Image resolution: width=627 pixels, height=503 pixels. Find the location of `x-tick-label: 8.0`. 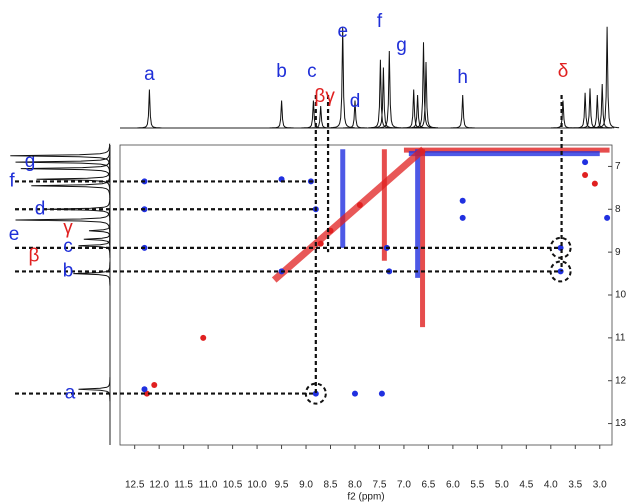

x-tick-label: 8.0 is located at coordinates (355, 485).